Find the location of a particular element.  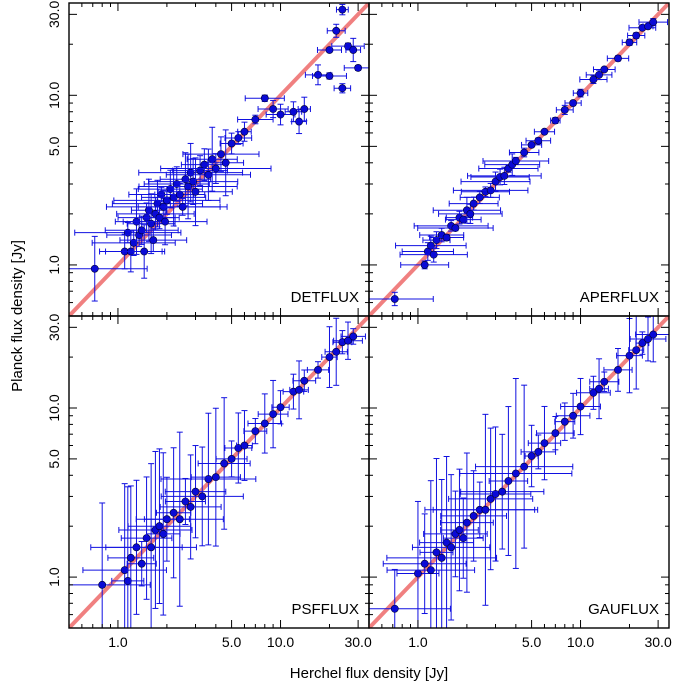

panel-label: GAUFLUX is located at coordinates (623, 609).